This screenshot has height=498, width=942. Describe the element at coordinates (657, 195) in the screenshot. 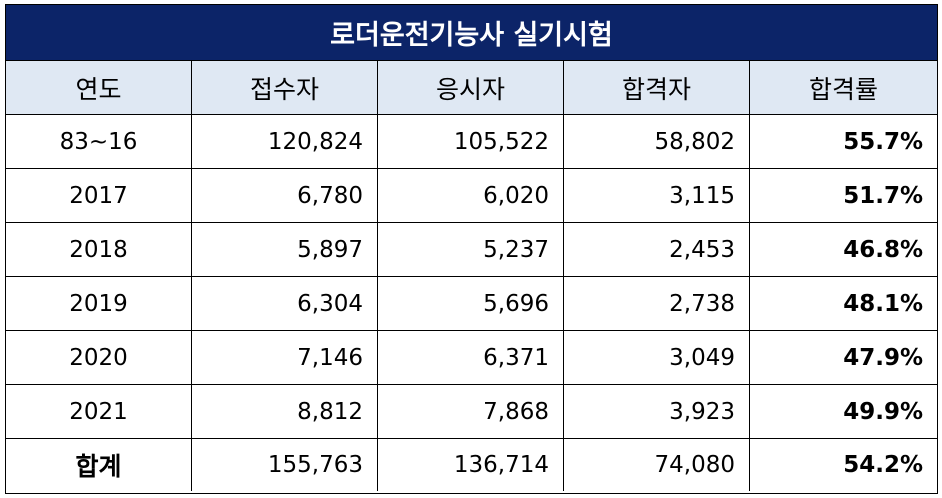

I see `cell-passers: 3,115` at that location.